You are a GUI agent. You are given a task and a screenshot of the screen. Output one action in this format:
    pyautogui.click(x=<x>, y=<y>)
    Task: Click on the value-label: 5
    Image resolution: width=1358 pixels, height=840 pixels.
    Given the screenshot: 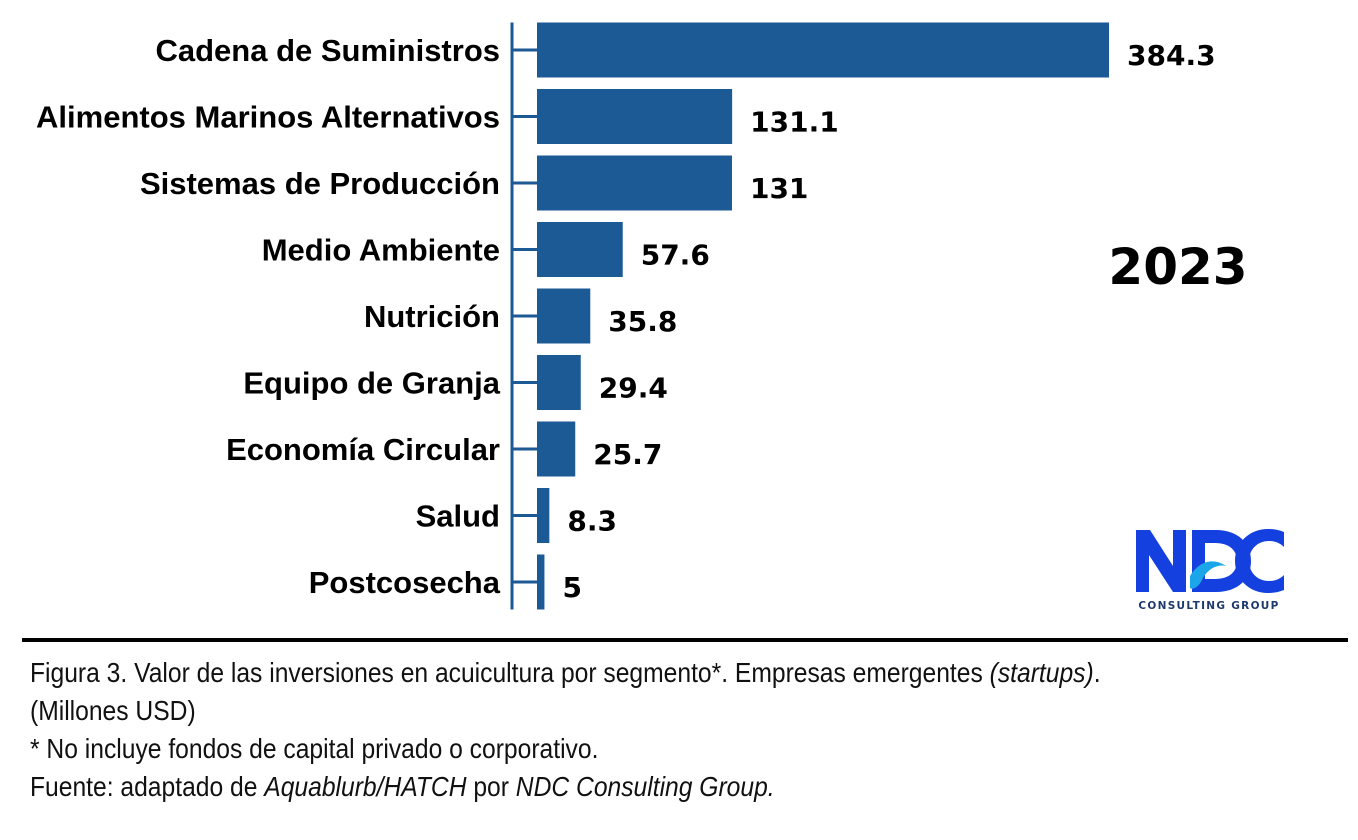 What is the action you would take?
    pyautogui.click(x=571, y=587)
    